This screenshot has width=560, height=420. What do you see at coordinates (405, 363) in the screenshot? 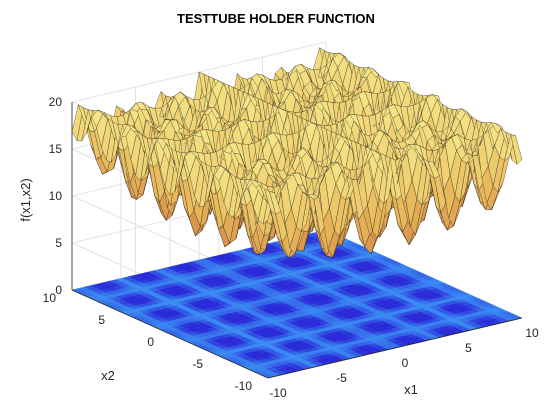
I see `x-tick-label: 0` at bounding box center [405, 363].